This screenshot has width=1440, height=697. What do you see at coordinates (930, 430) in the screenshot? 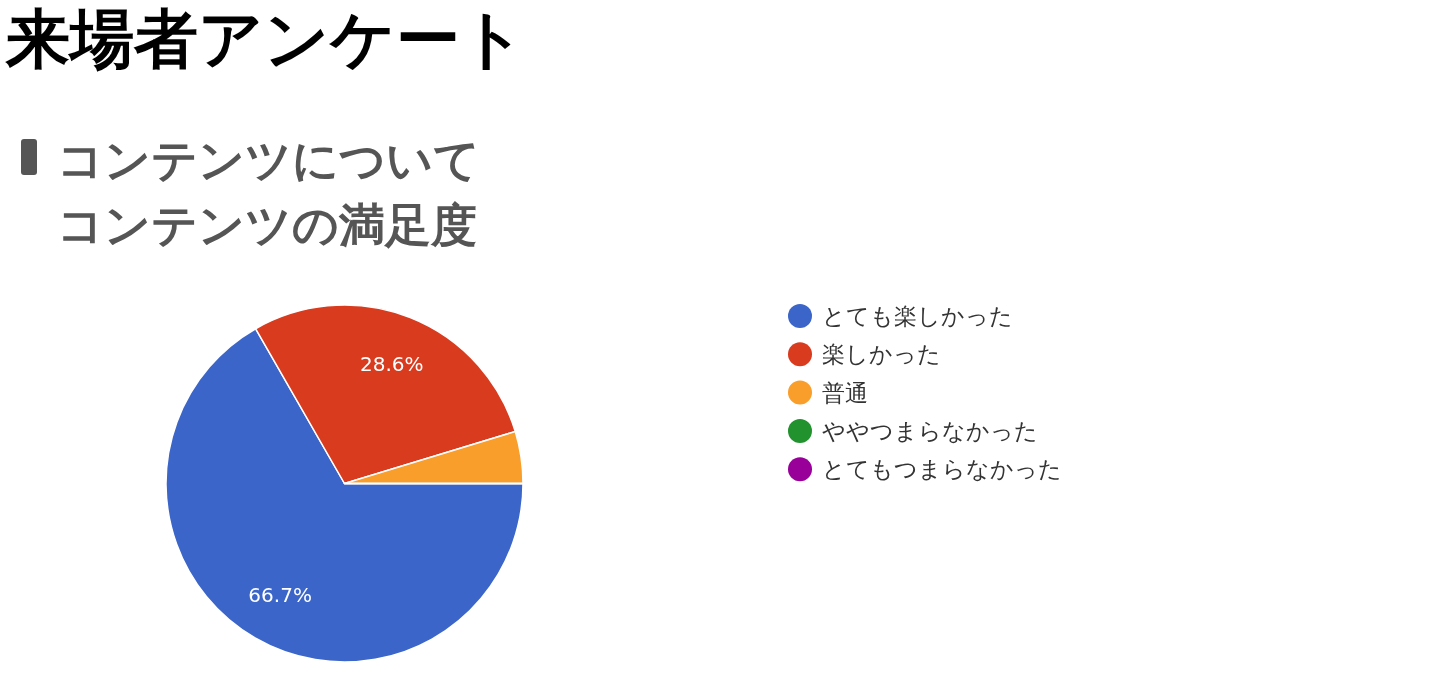
I see `legend-label: ややつまらなかった` at bounding box center [930, 430].